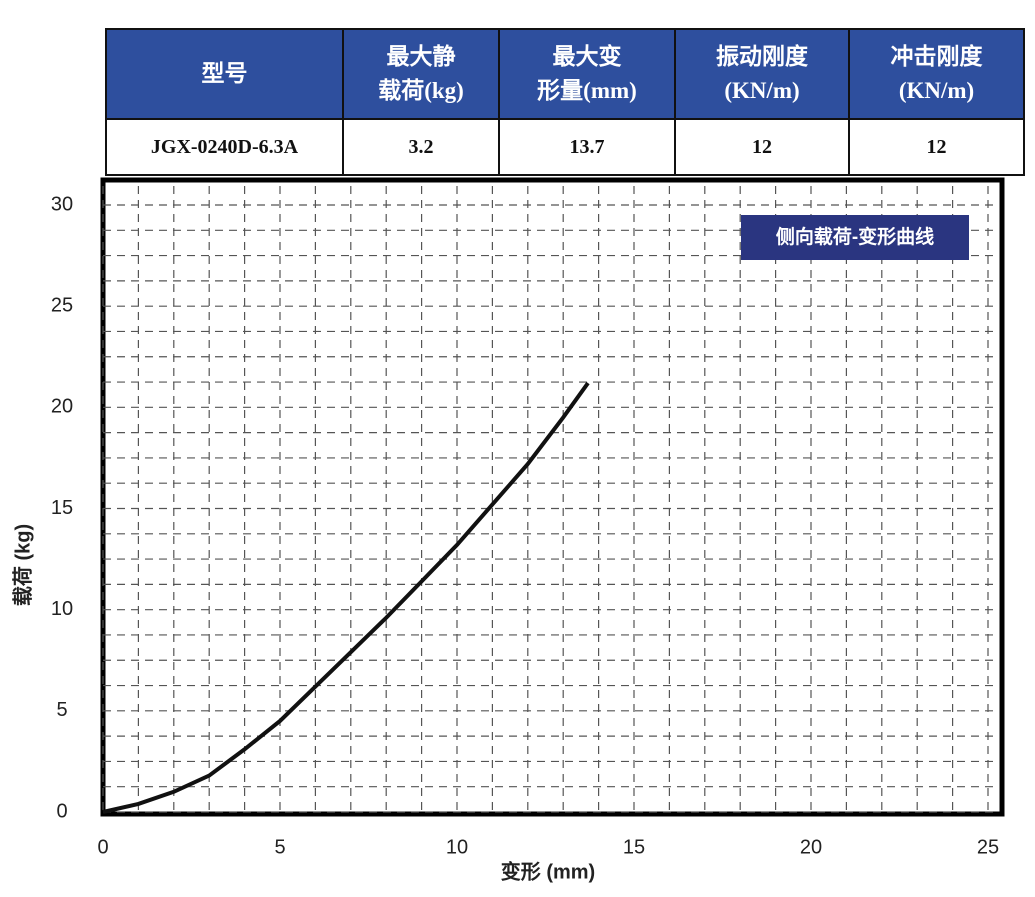 The width and height of the screenshot is (1035, 897). I want to click on x-tick-label: 20, so click(811, 847).